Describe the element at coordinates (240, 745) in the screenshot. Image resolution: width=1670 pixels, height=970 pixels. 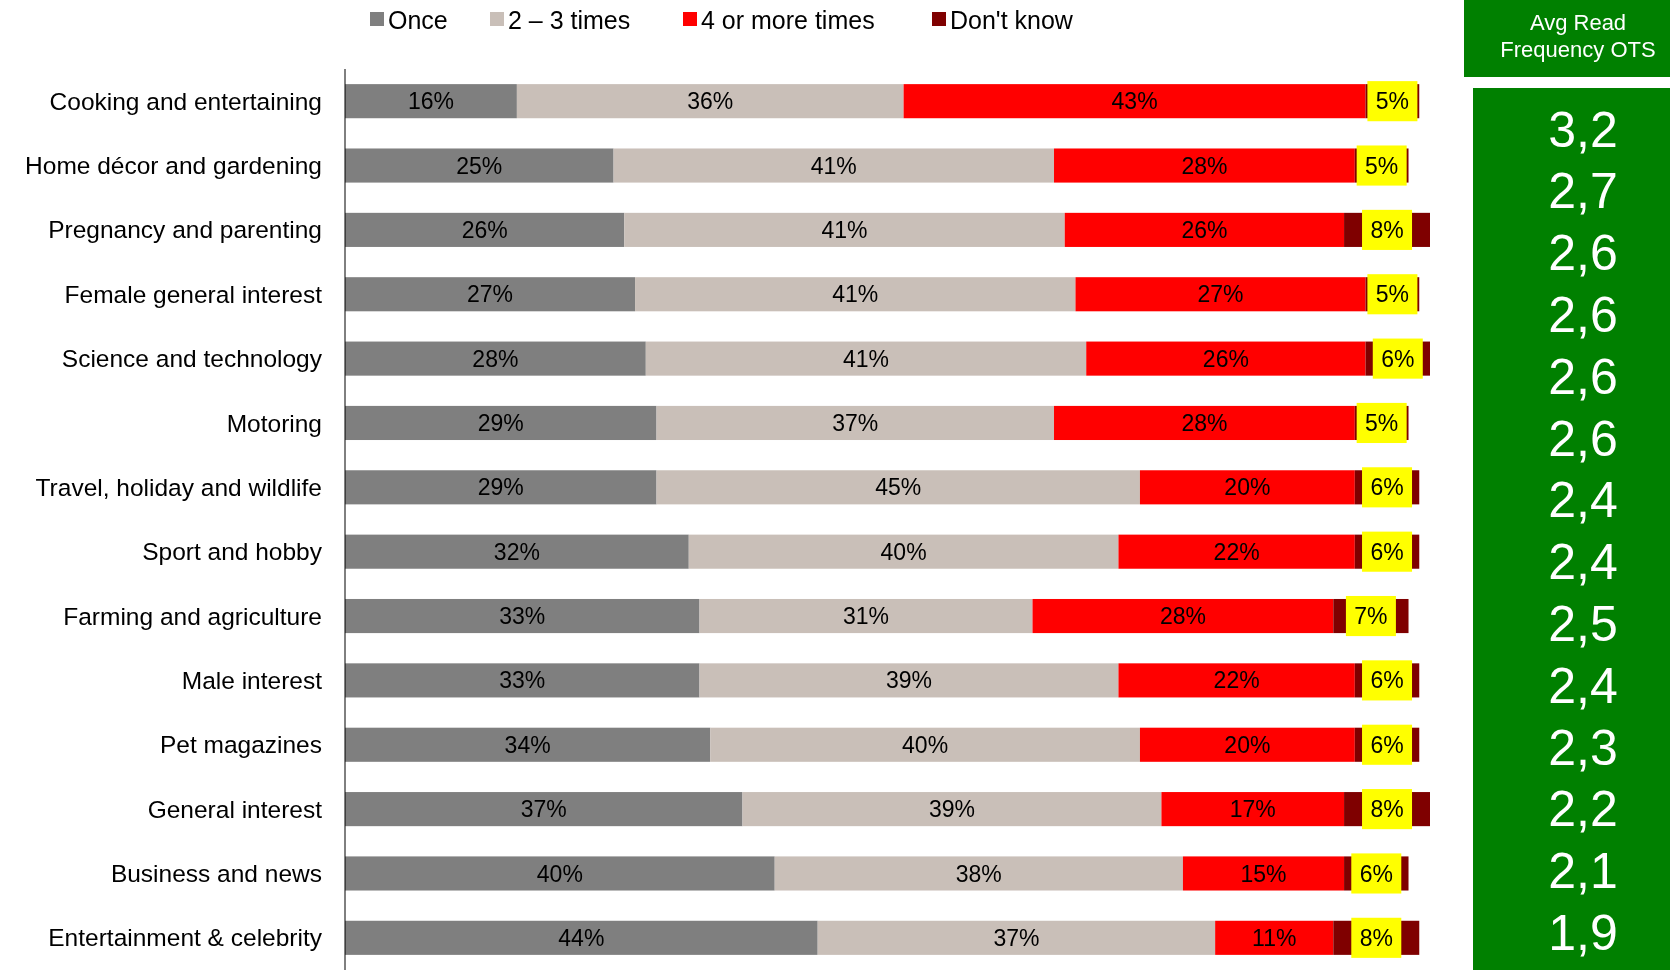
I see `y-tick-label: Pet magazines` at that location.